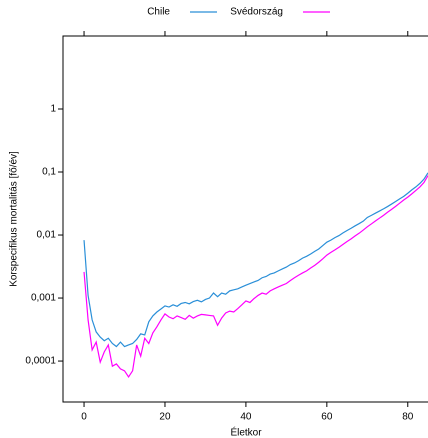 The width and height of the screenshot is (428, 438). I want to click on y-tick-label: 0,001, so click(43, 298).